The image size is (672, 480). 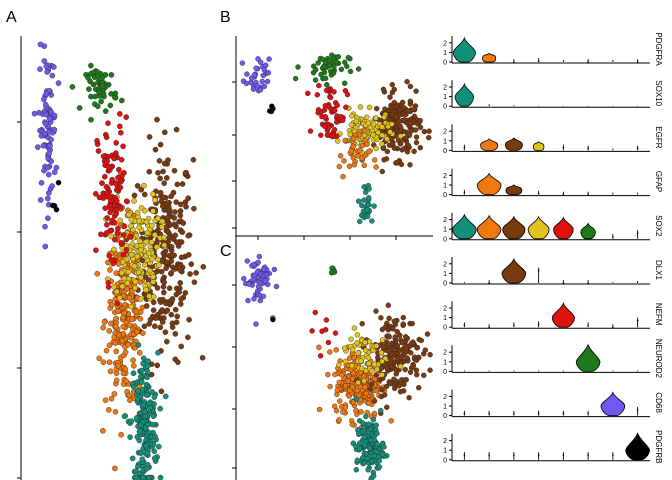 What do you see at coordinates (489, 57) in the screenshot?
I see `violin-orange` at bounding box center [489, 57].